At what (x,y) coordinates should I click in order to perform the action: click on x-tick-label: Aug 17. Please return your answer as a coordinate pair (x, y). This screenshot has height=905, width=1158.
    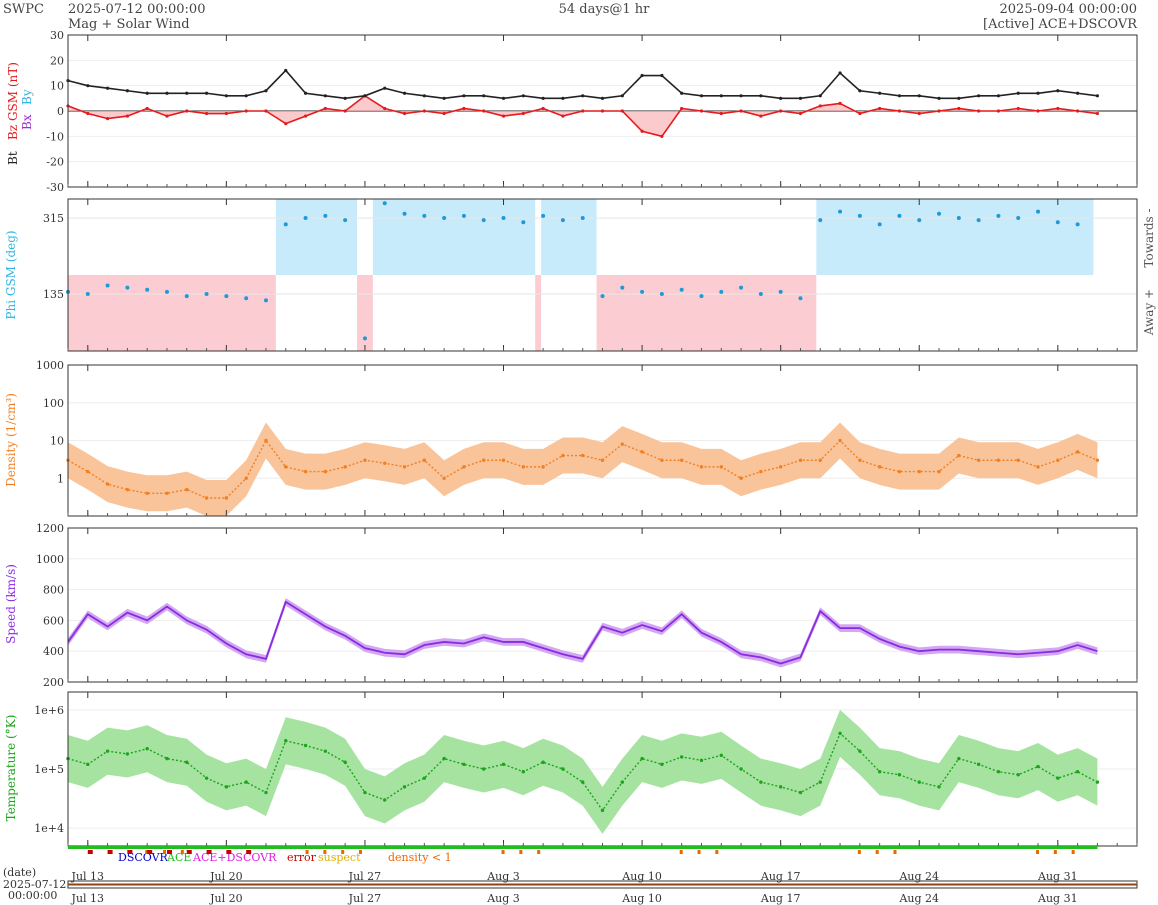
    Looking at the image, I should click on (780, 876).